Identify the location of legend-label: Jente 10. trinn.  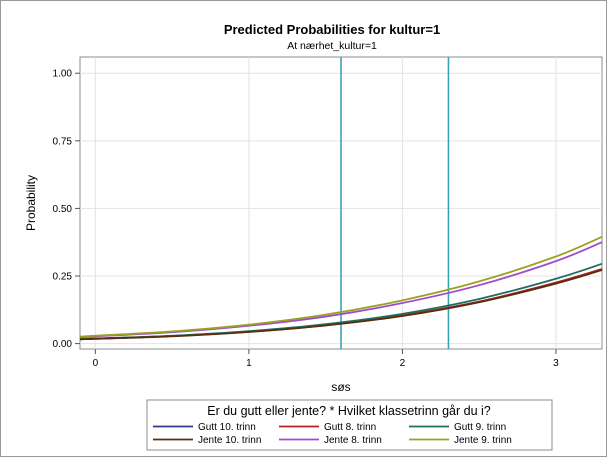
(229, 440).